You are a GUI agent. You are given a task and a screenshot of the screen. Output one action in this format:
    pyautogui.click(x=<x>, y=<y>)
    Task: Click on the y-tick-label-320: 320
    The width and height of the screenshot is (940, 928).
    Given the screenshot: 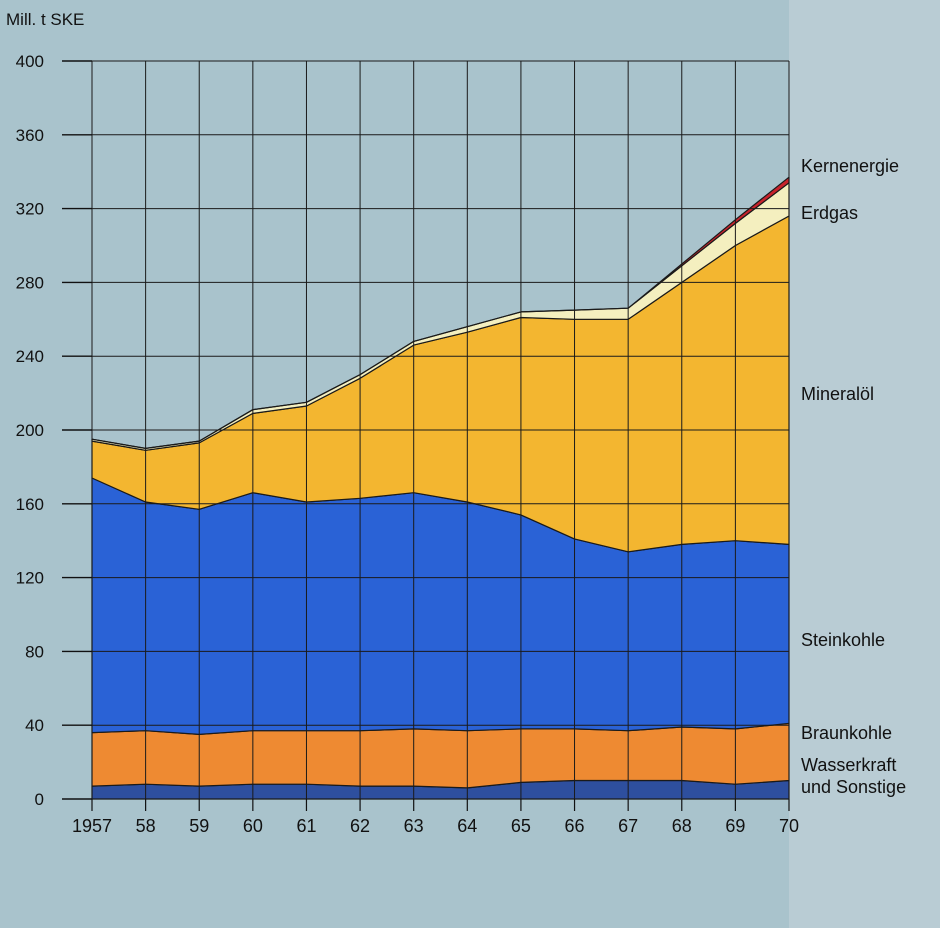 What is the action you would take?
    pyautogui.click(x=30, y=209)
    